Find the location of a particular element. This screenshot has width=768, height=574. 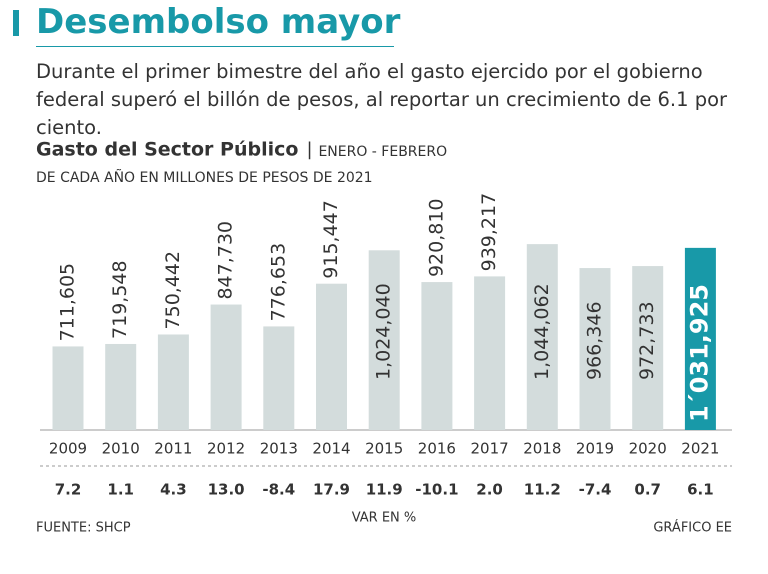

value-label: 1´031,925 is located at coordinates (699, 353).